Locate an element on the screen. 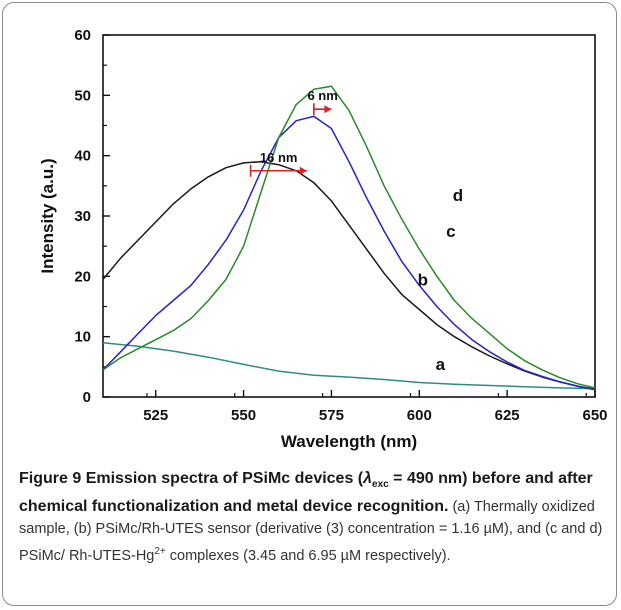 The height and width of the screenshot is (610, 621). y-axis-label: Intensity (a.u.) is located at coordinates (47, 215).